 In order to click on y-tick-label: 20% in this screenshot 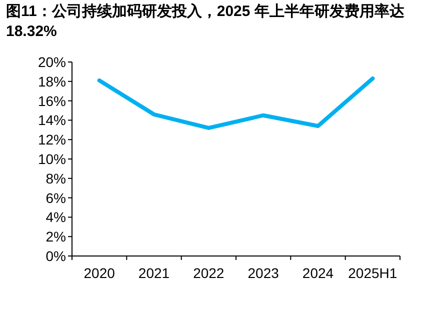, I will do `click(52, 62)`.